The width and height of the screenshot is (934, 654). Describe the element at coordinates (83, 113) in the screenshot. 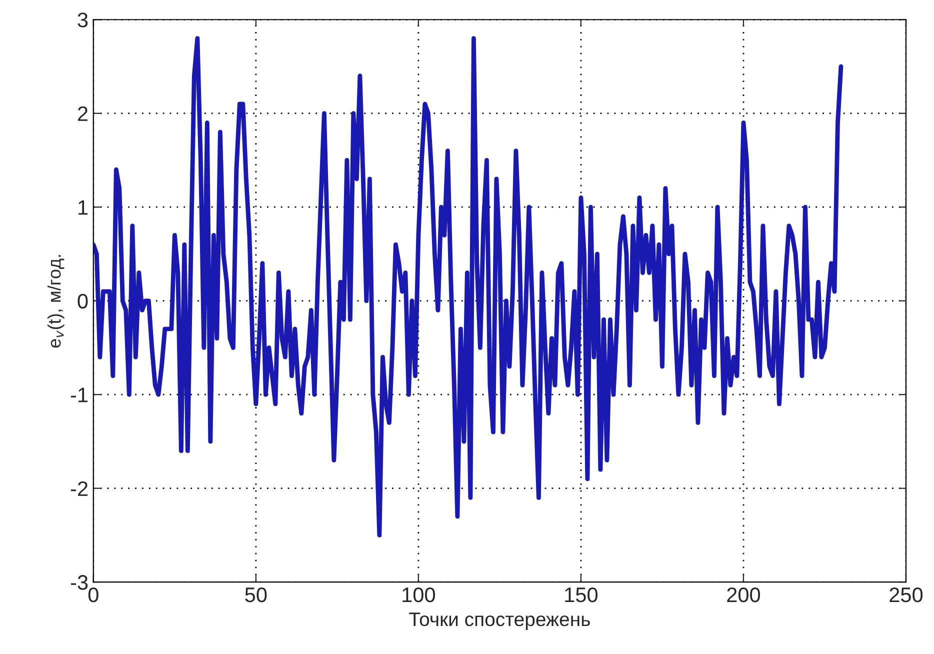

I see `y-tick-label: 2` at that location.